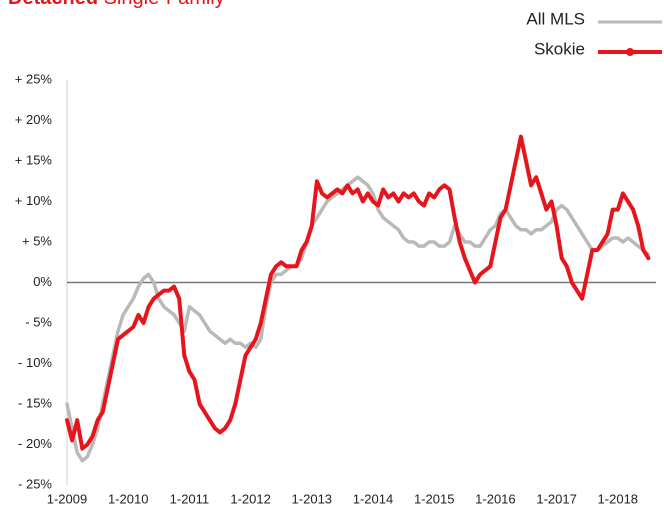 This screenshot has height=512, width=664. What do you see at coordinates (312, 498) in the screenshot?
I see `x-tick-label: 1-2013` at bounding box center [312, 498].